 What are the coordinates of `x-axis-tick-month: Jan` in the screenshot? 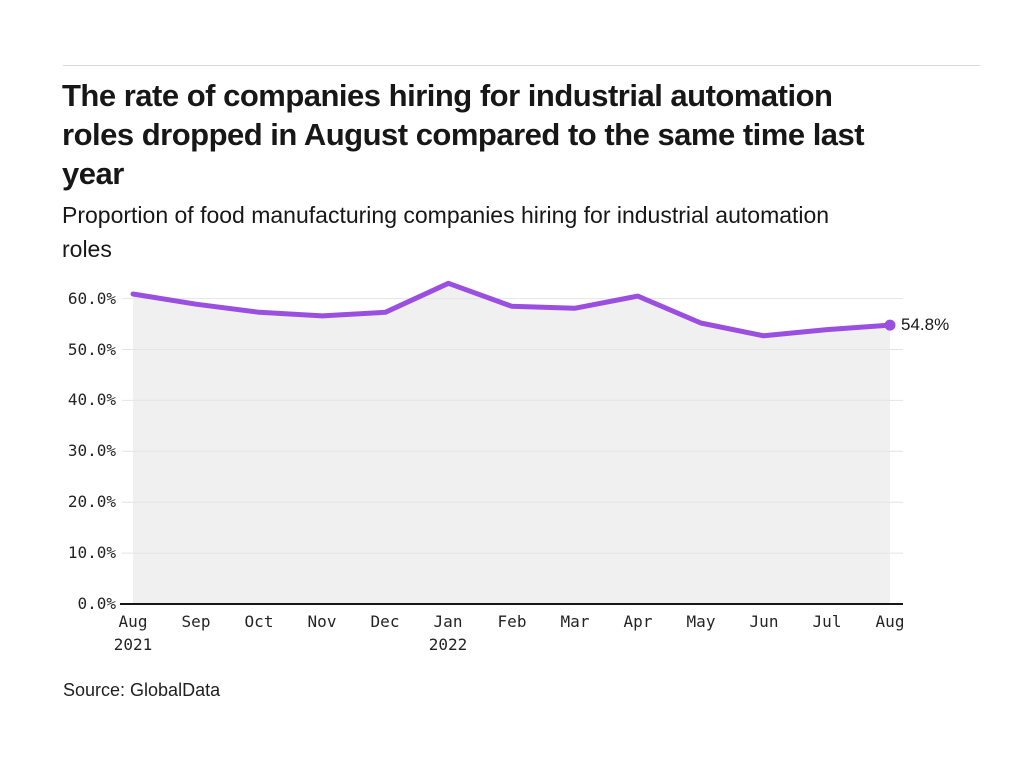 It's located at (448, 621).